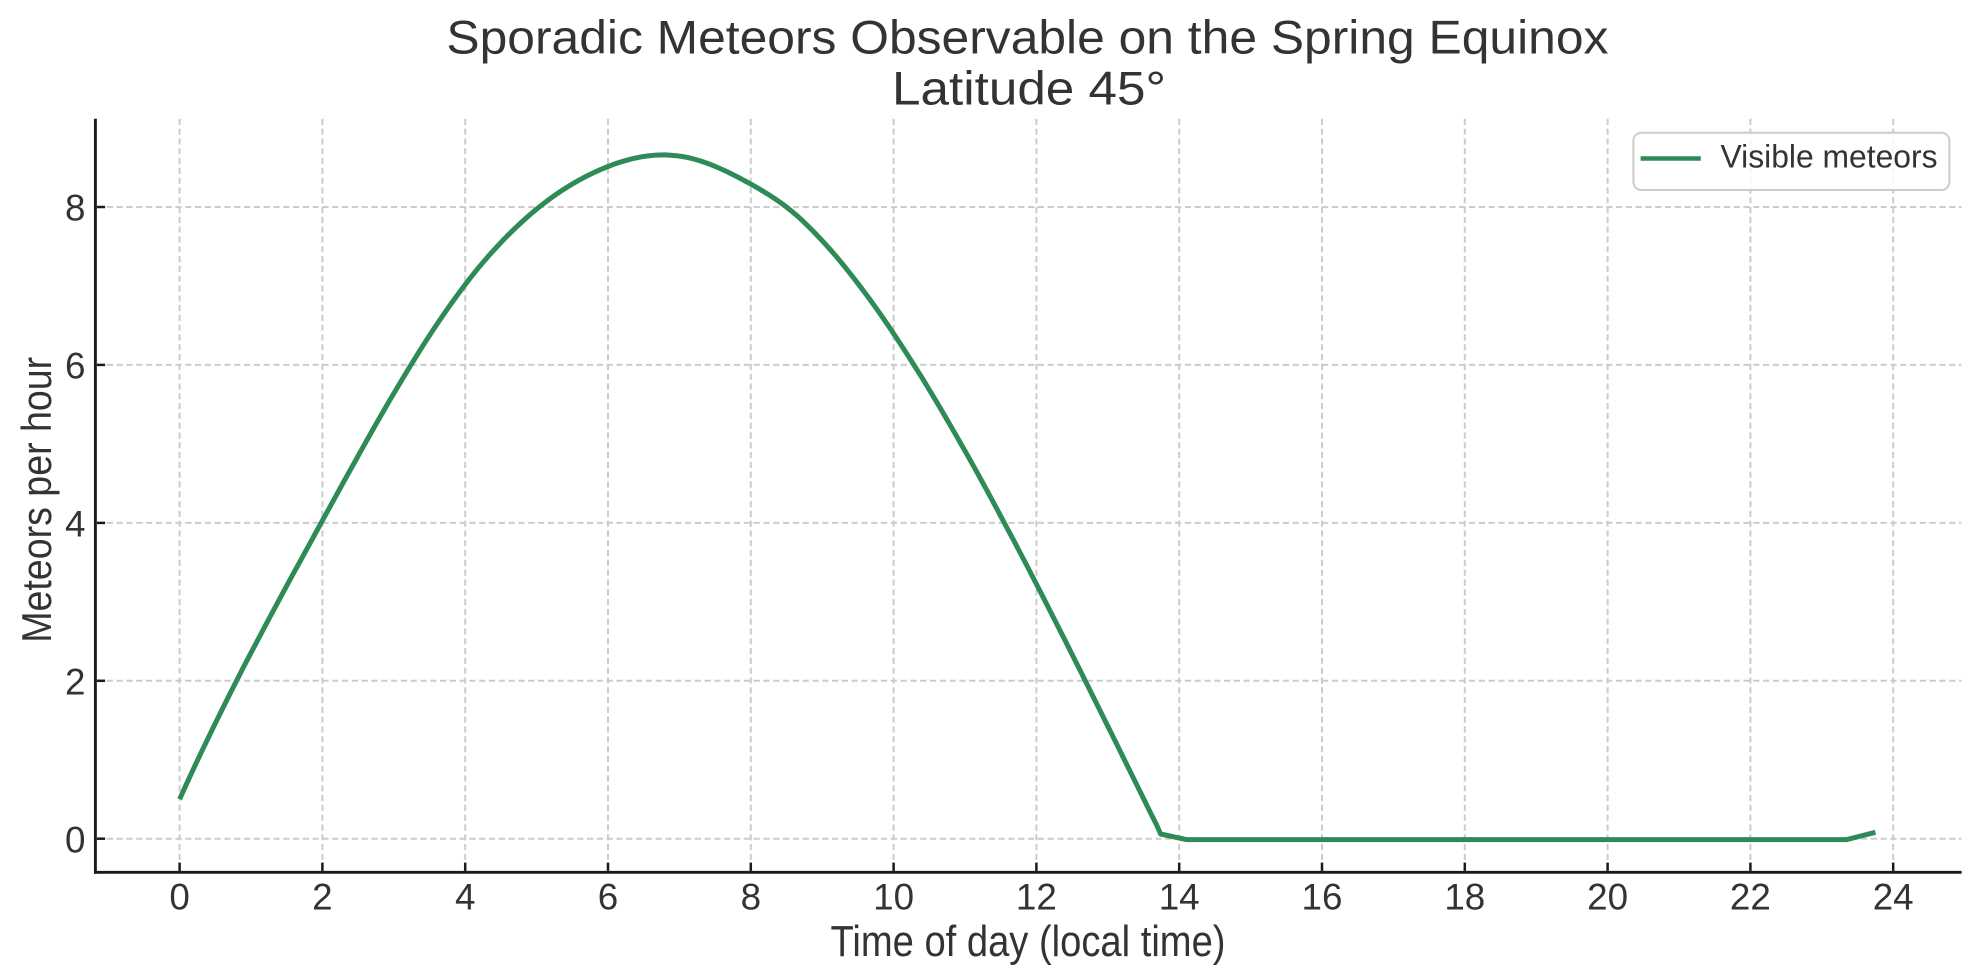  Describe the element at coordinates (1029, 87) in the screenshot. I see `svg-text: Latitude 45°` at that location.